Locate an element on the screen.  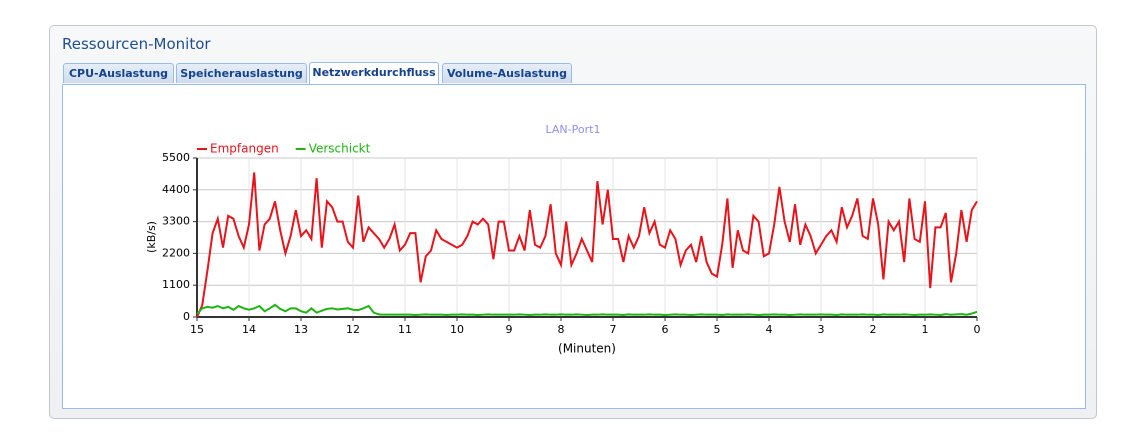
x-tick-label: 5 is located at coordinates (717, 329).